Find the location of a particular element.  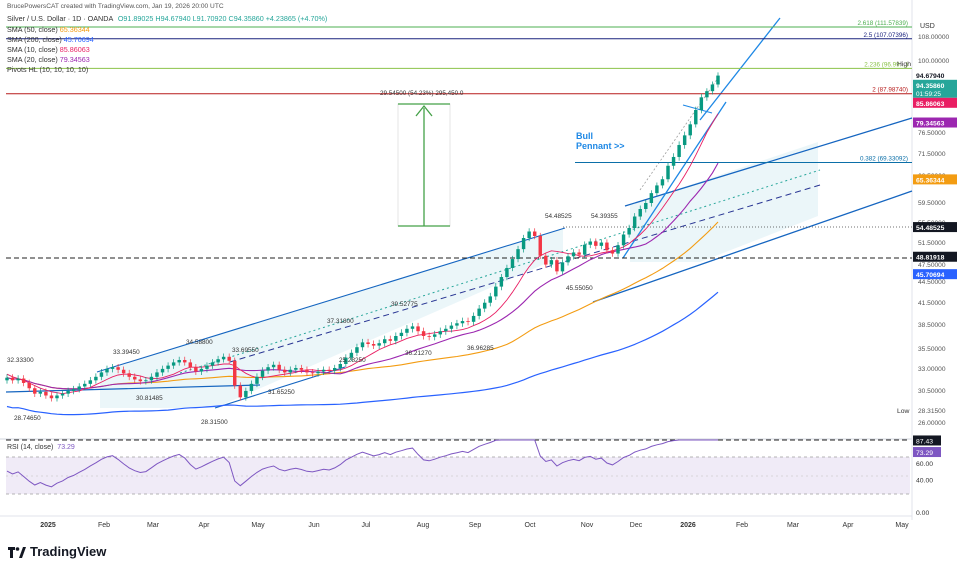

rsi-label: RSI (14, close) 73.29 is located at coordinates (41, 447).